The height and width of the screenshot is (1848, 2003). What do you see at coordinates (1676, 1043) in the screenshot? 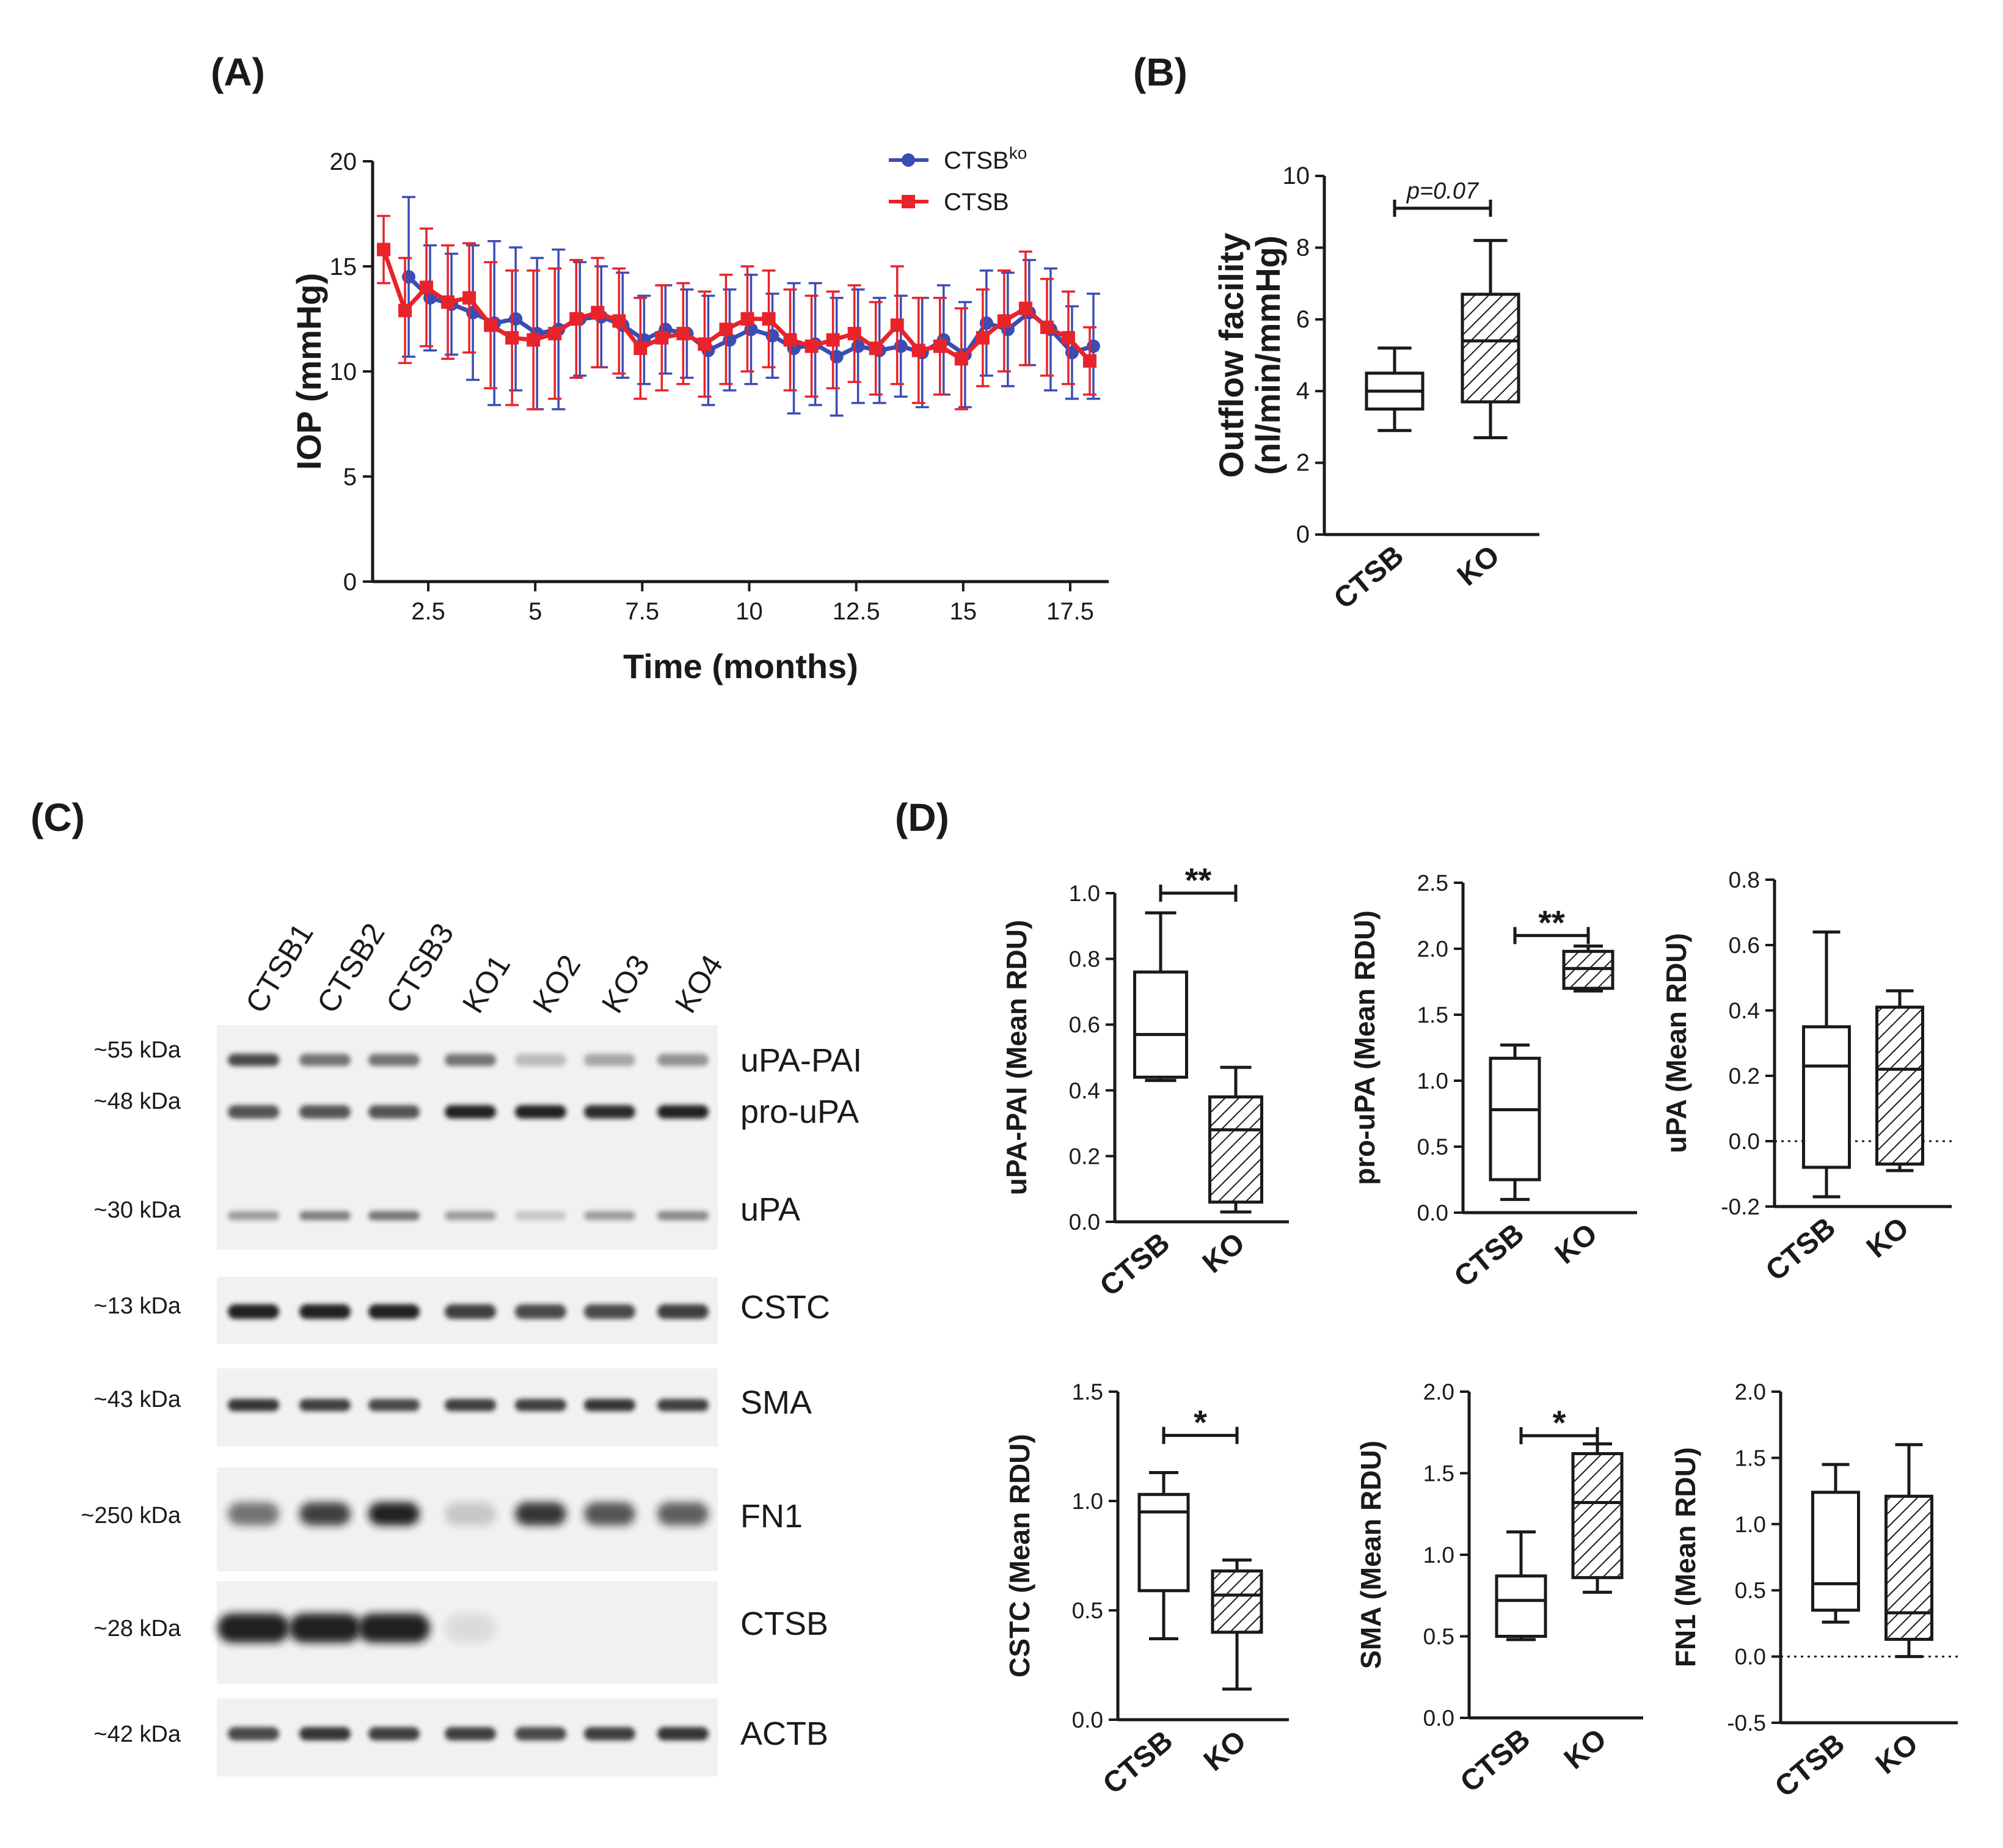
I see `D3-y-axis-title: uPA (Mean RDU)` at bounding box center [1676, 1043].